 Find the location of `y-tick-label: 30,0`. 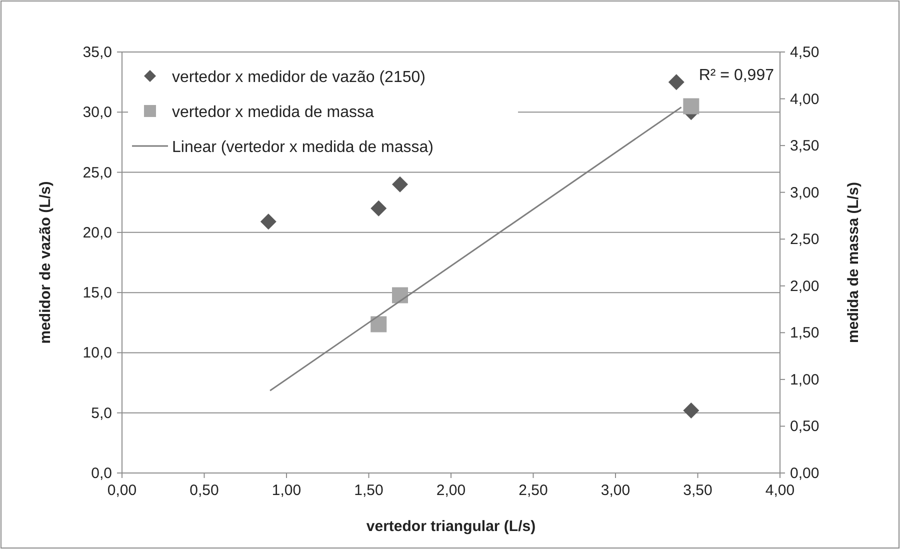

y-tick-label: 30,0 is located at coordinates (97, 113).